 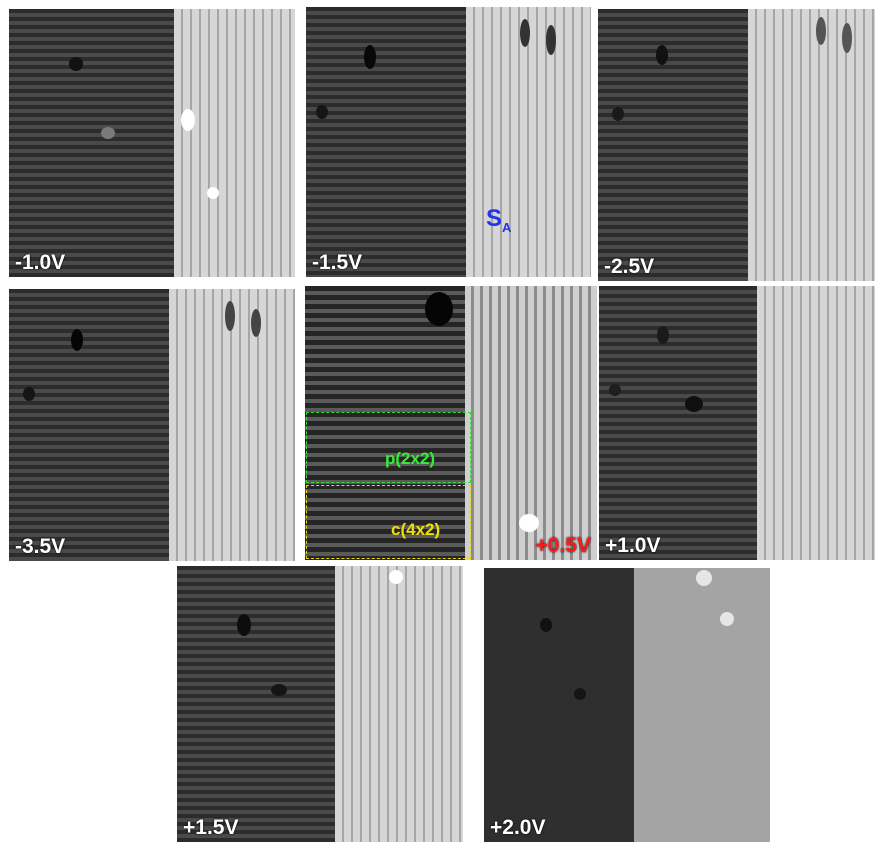 I want to click on voltage-label: -3.5V, so click(x=40, y=546).